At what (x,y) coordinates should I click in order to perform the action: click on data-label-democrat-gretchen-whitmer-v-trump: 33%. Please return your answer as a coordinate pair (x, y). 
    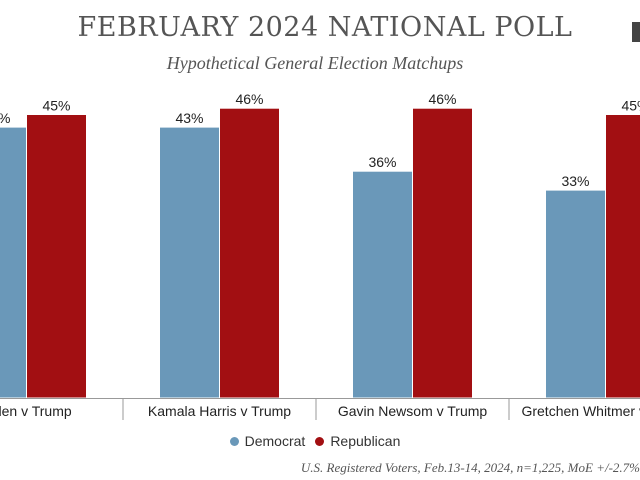
    Looking at the image, I should click on (575, 181).